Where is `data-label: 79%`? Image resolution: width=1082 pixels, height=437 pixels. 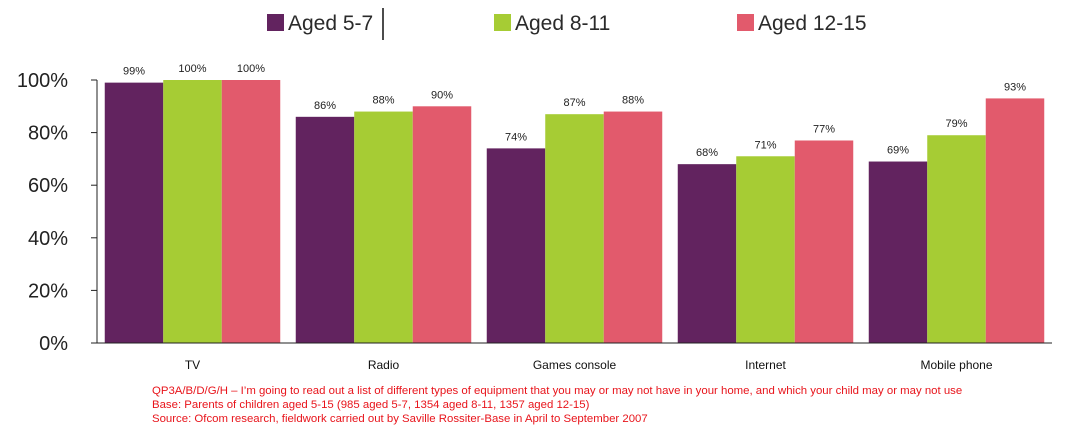
data-label: 79% is located at coordinates (956, 124).